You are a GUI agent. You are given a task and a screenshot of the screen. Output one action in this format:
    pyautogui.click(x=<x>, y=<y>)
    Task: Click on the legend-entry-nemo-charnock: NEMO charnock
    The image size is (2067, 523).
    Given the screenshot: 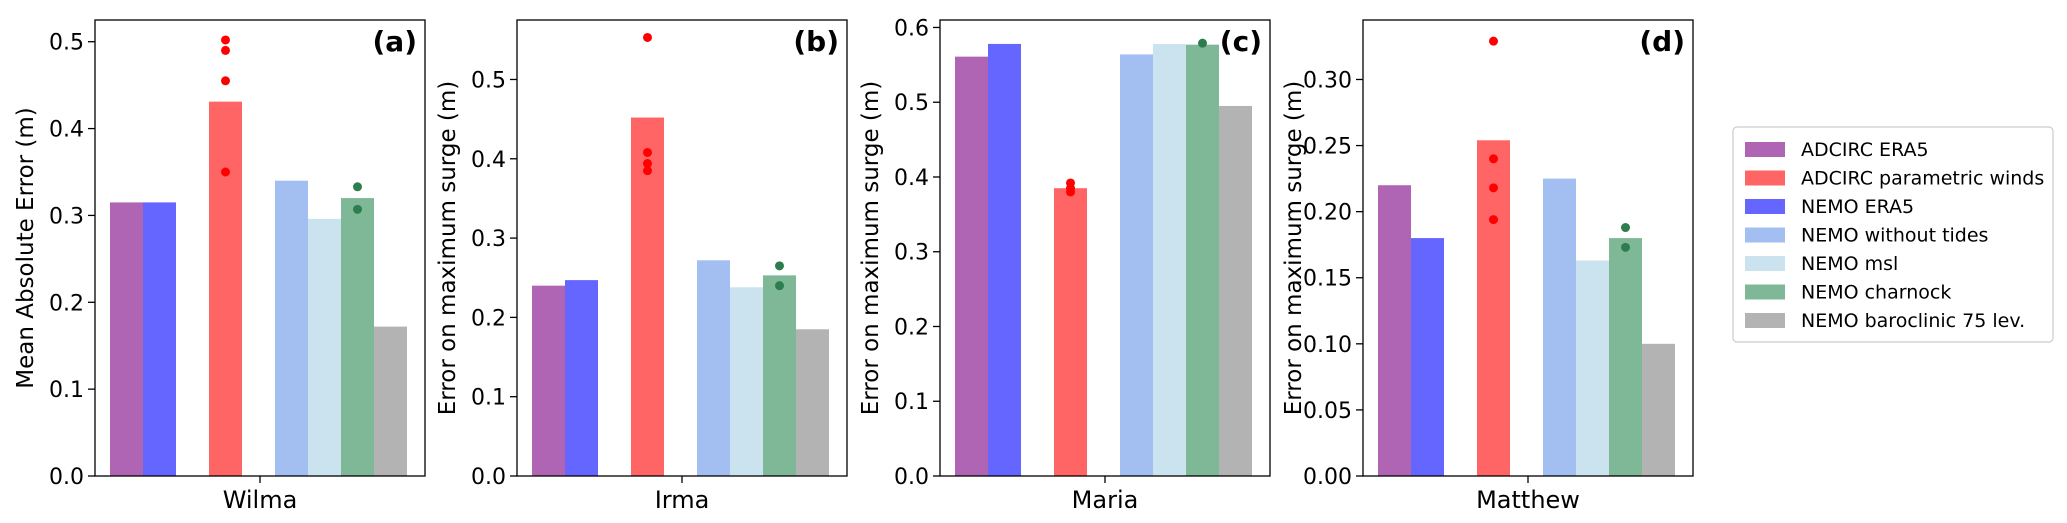 What is the action you would take?
    pyautogui.click(x=1848, y=293)
    